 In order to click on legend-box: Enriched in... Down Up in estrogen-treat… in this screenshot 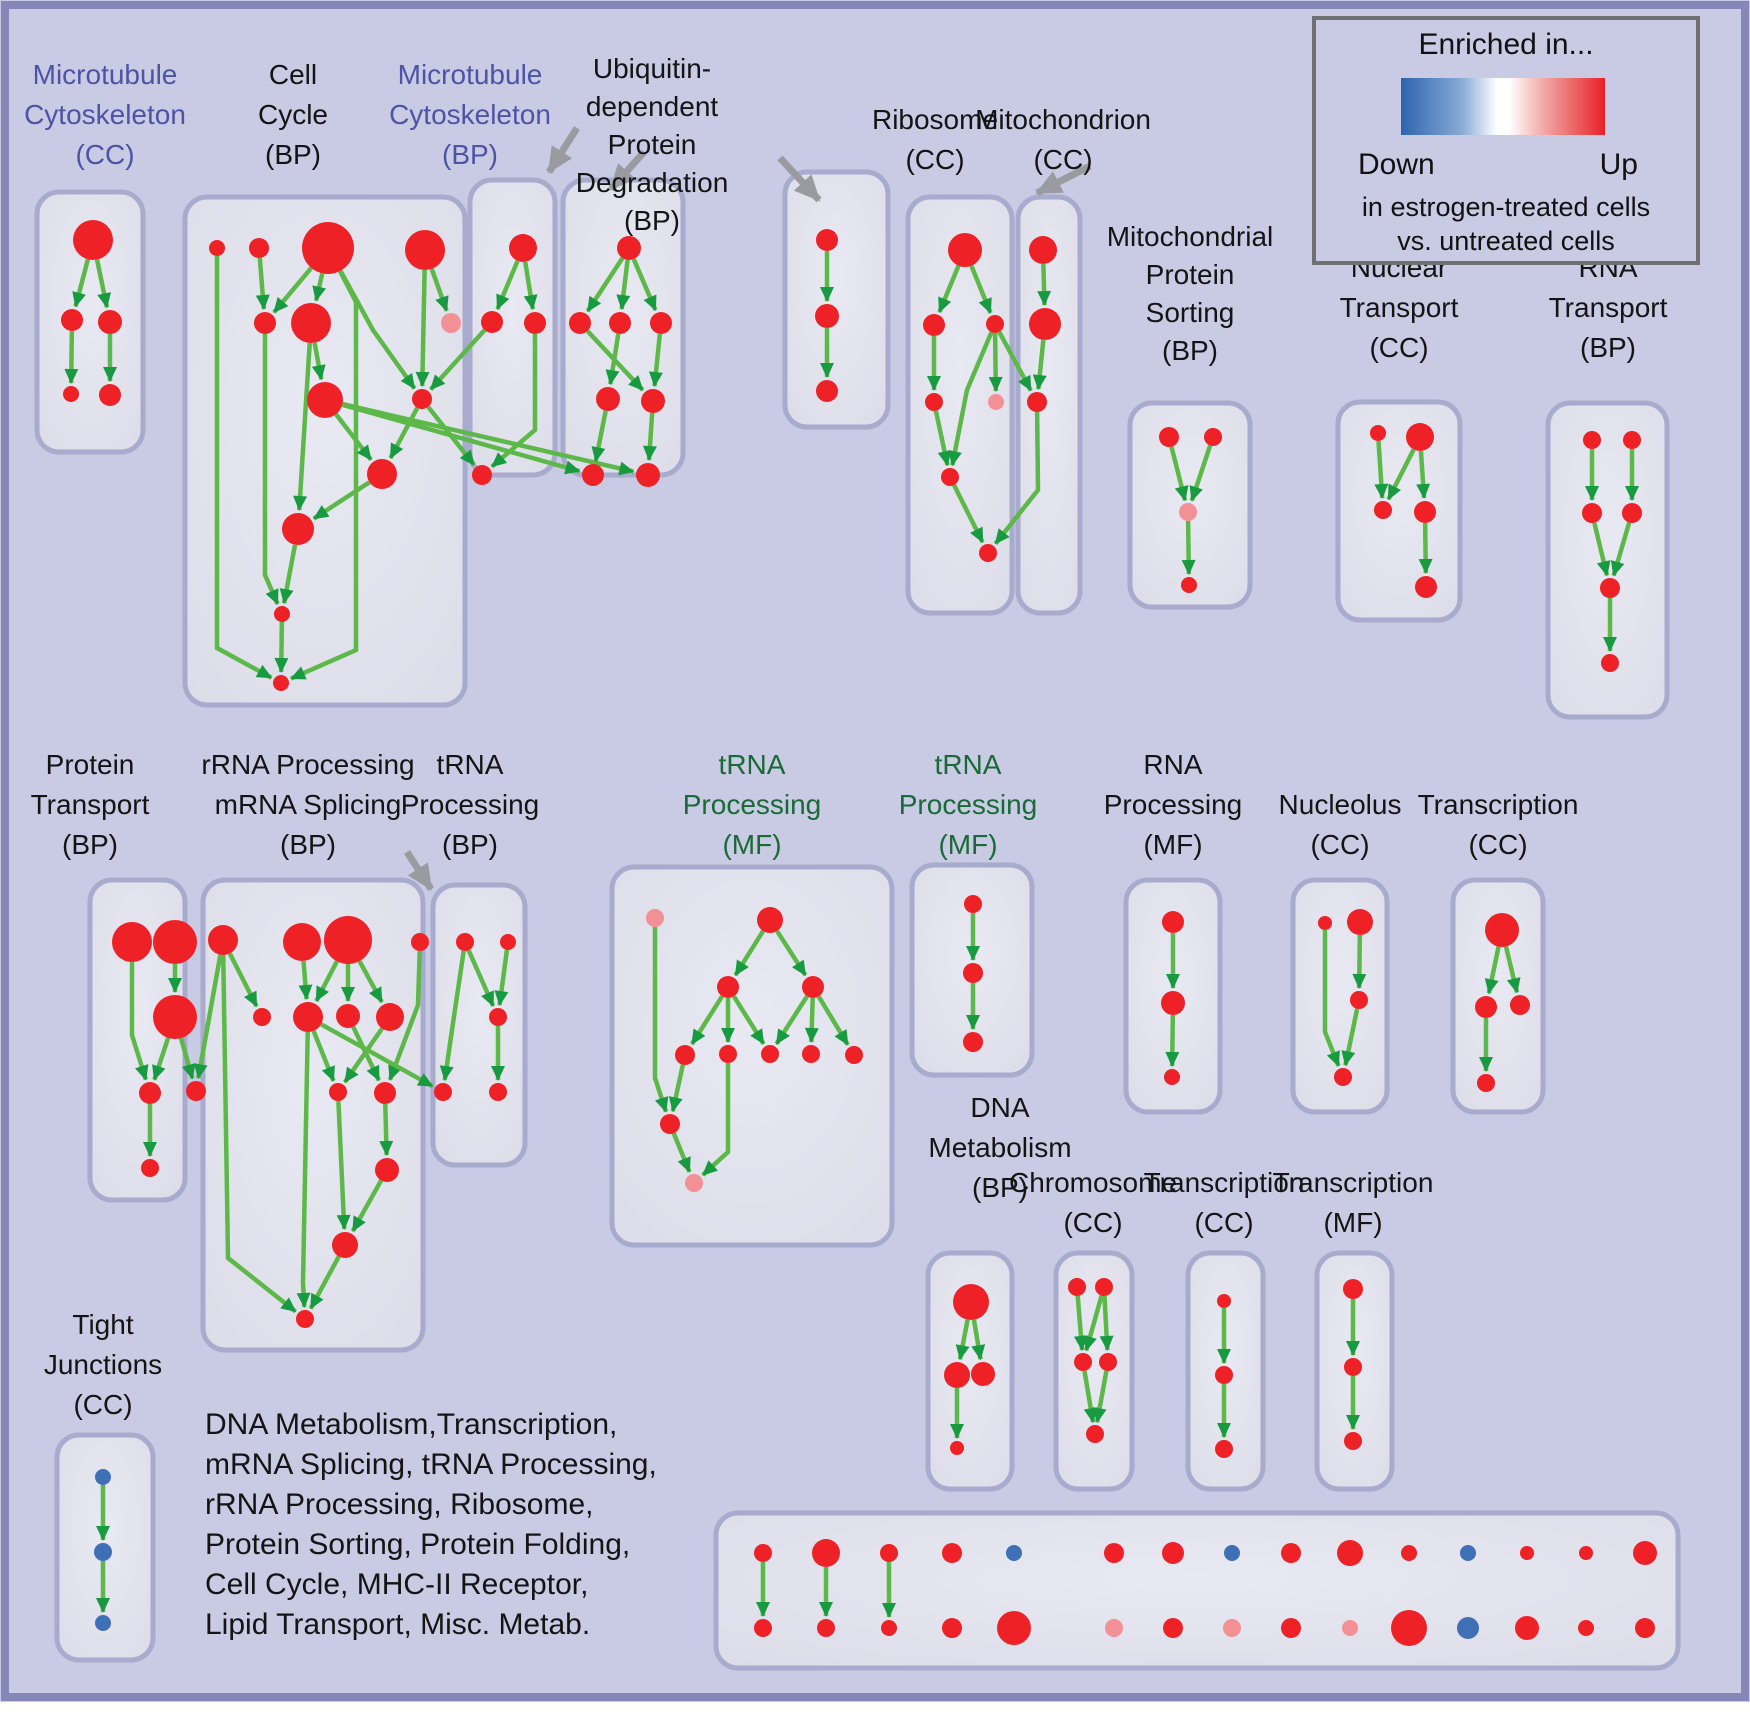, I will do `click(1506, 140)`.